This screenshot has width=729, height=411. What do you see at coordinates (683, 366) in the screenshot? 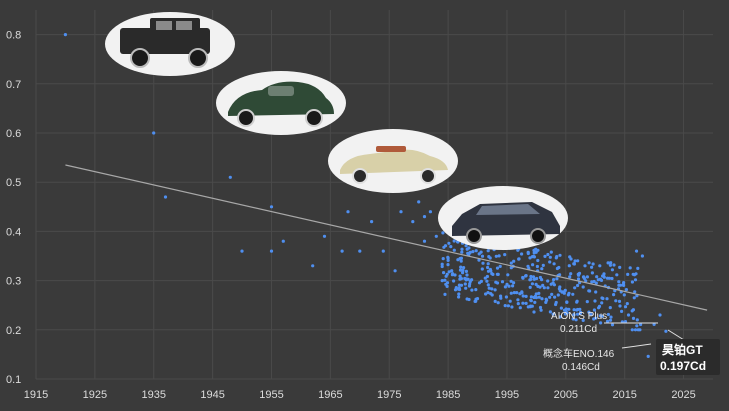
I see `highlight-value: 0.197Cd` at bounding box center [683, 366].